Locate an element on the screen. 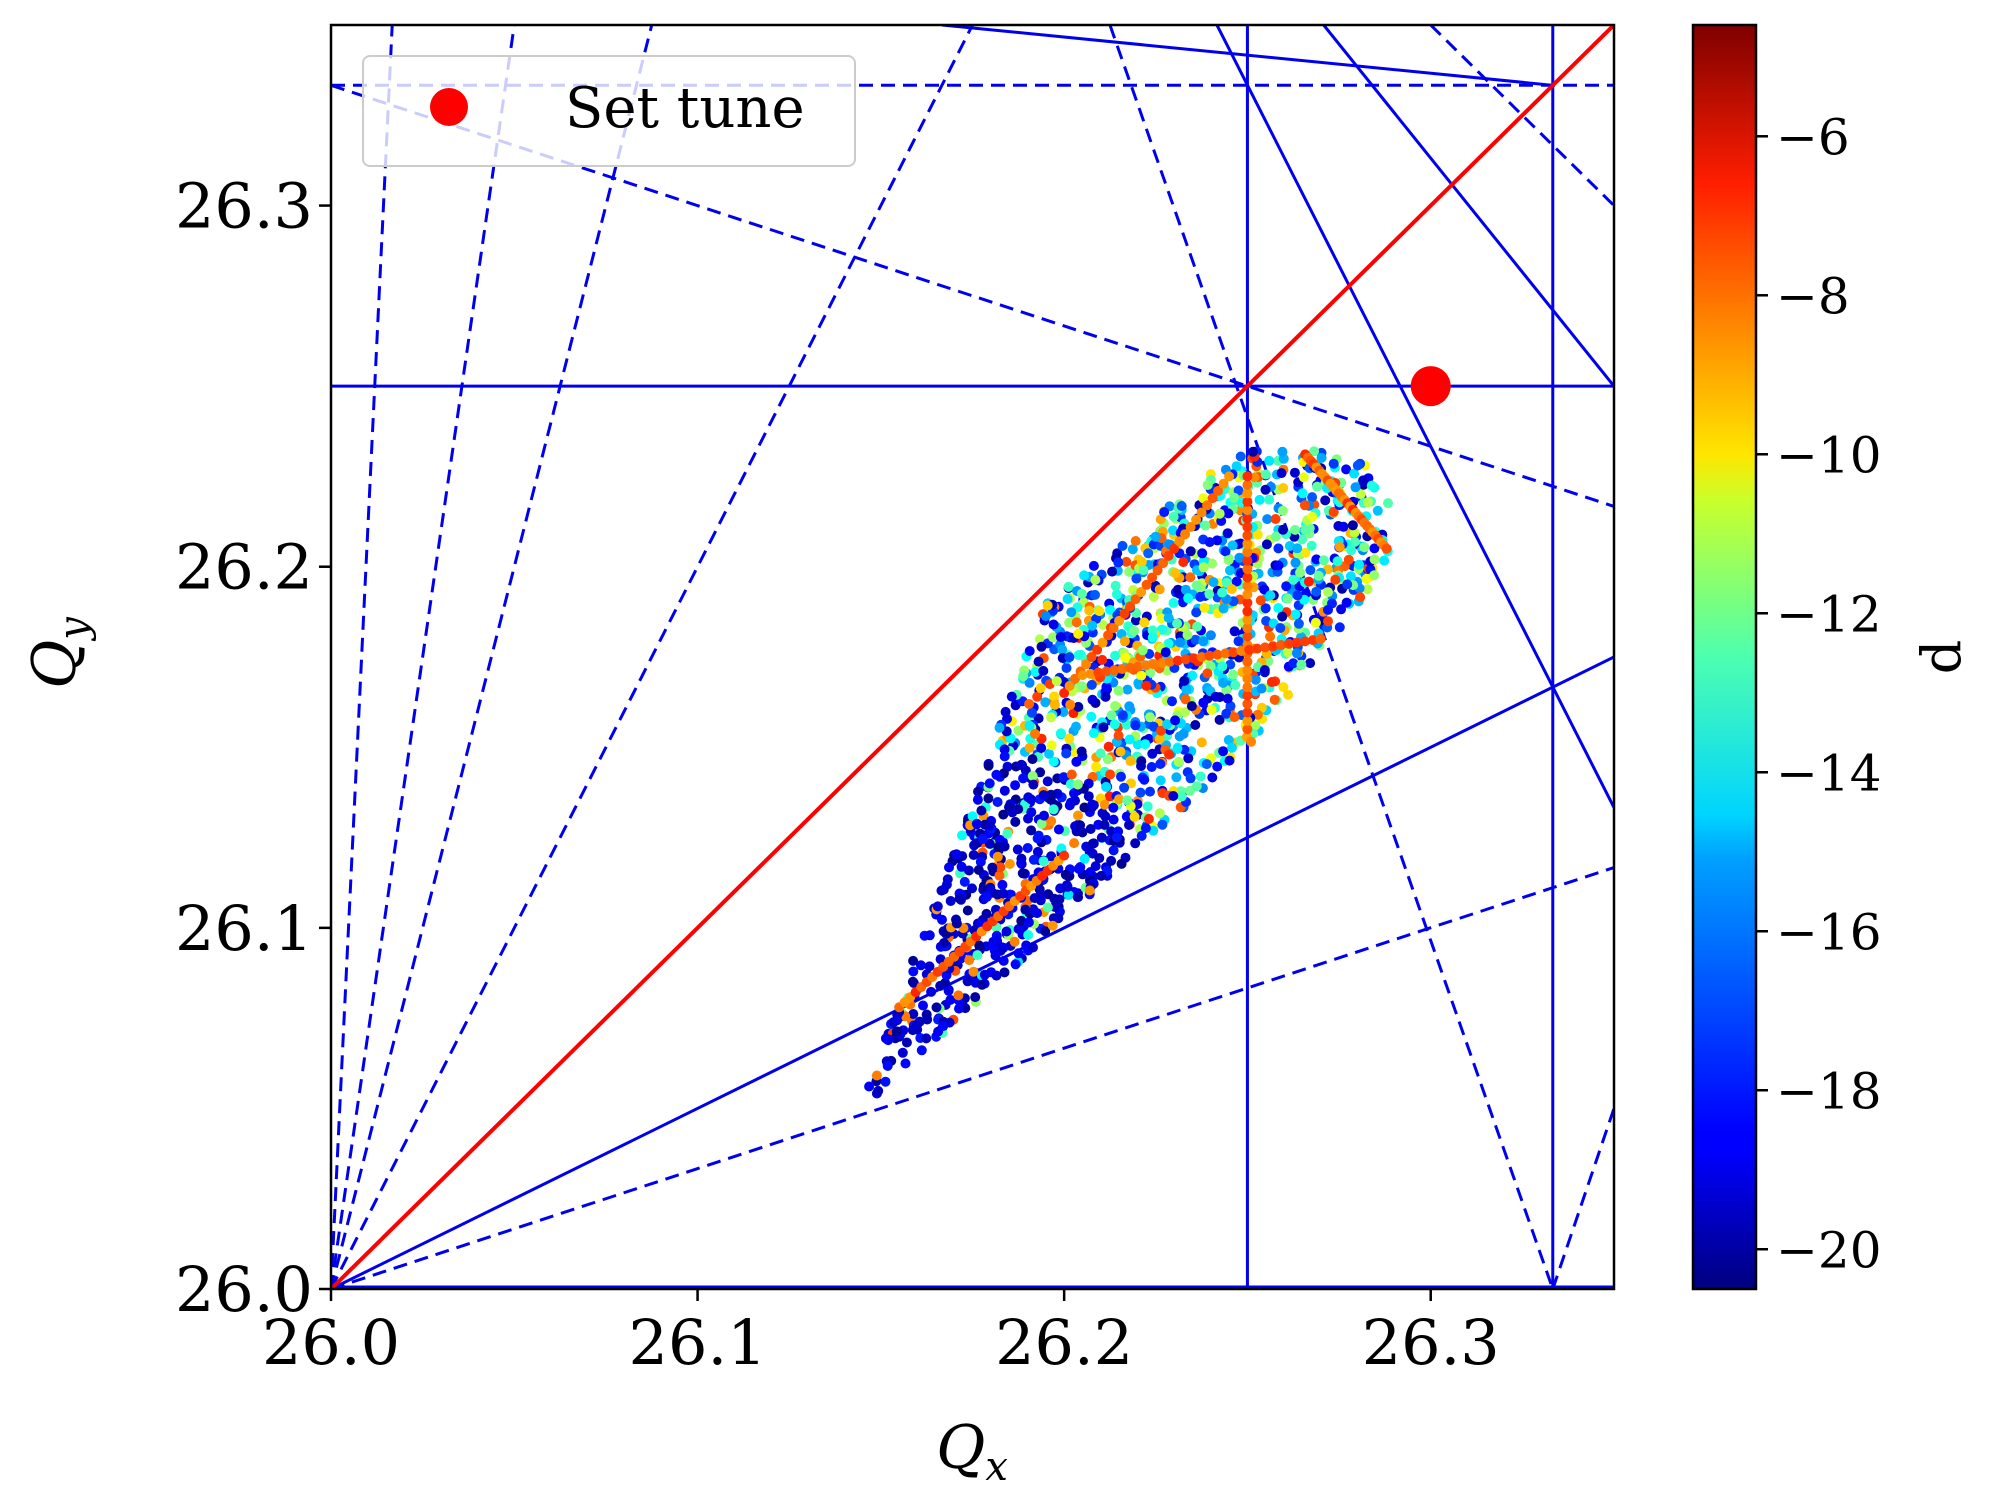 This screenshot has height=1500, width=2000. colorbar-title: d is located at coordinates (1941, 657).